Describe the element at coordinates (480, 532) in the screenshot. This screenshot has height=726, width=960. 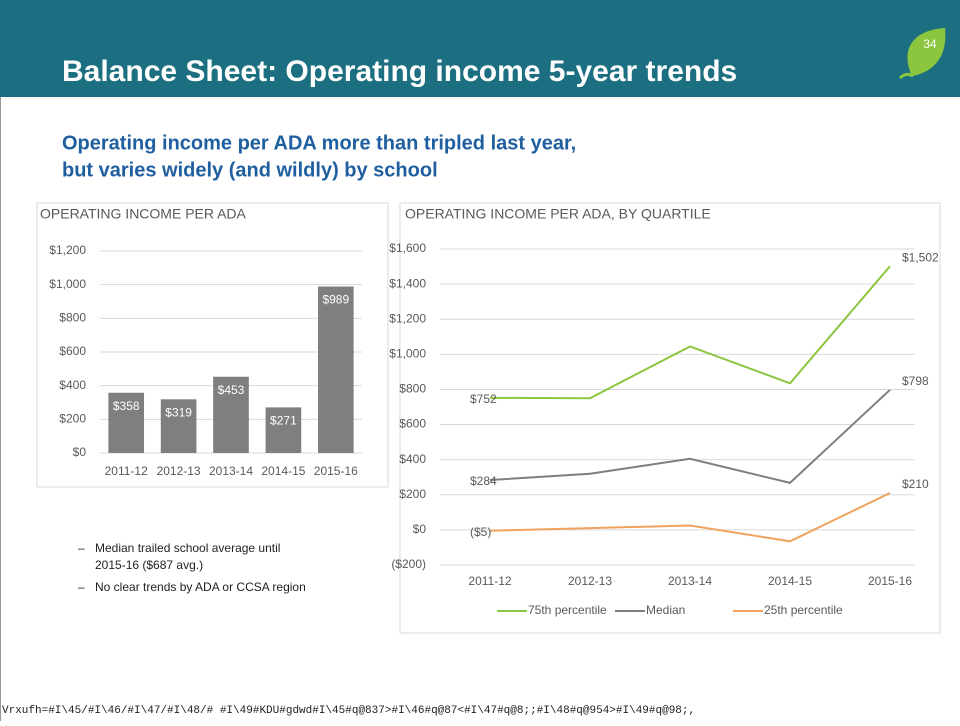
I see `value-label: ($5)` at that location.